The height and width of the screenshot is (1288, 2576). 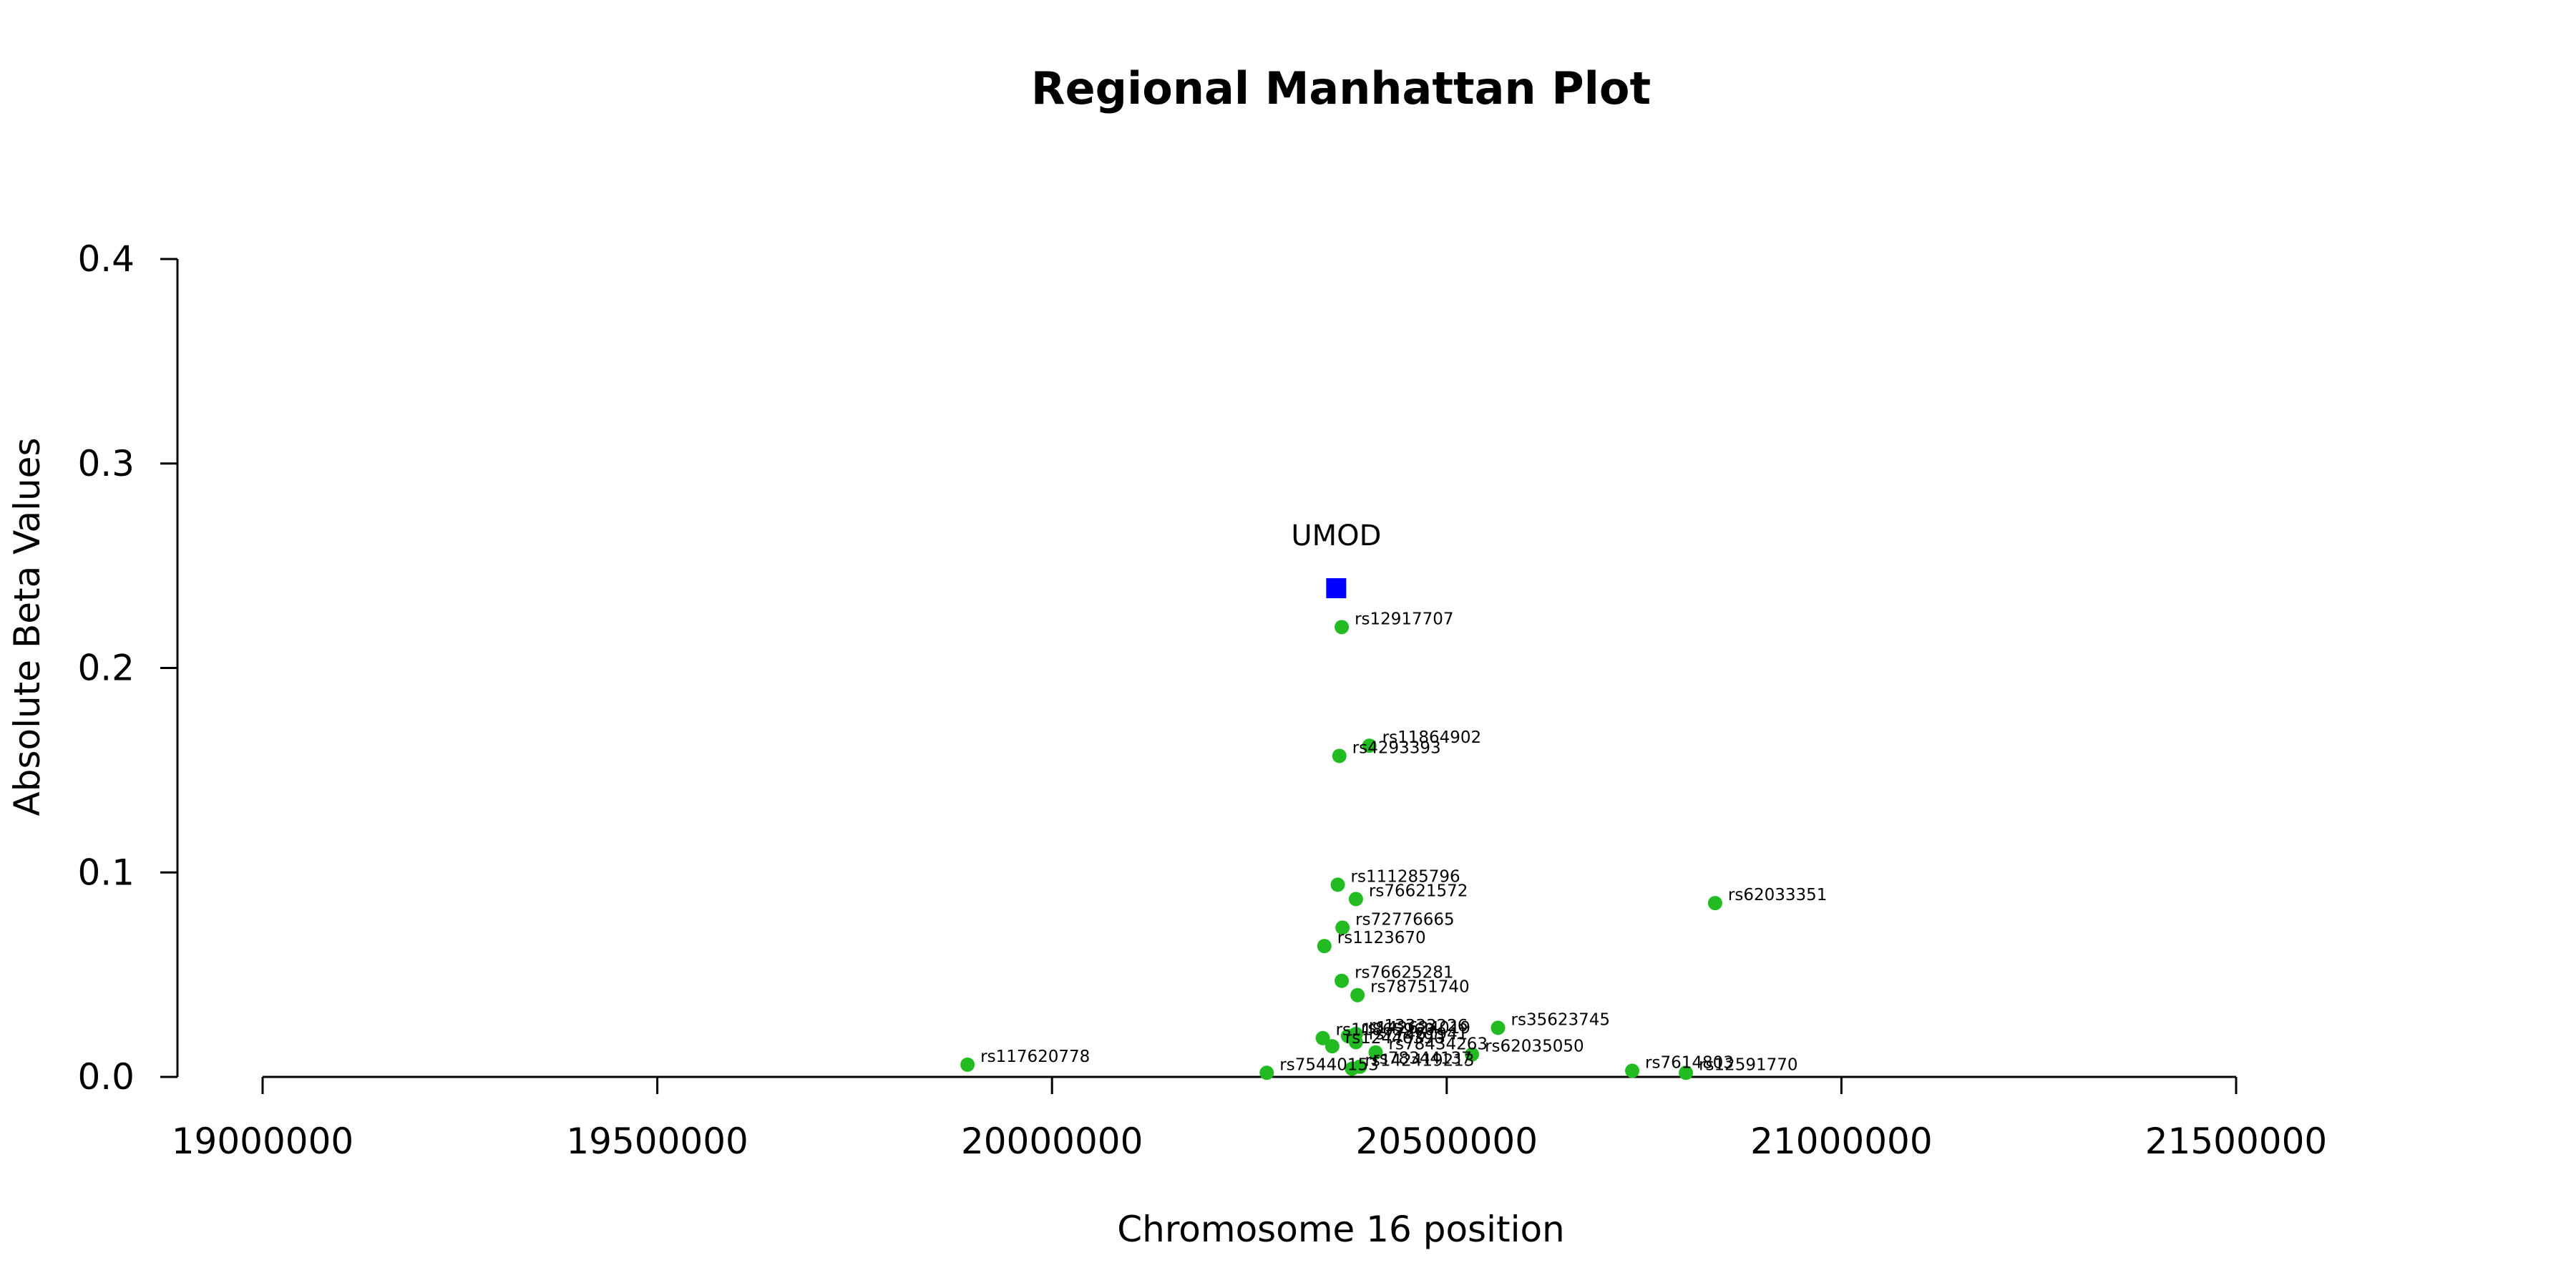 I want to click on x-tick-label: 19000000, so click(x=263, y=1141).